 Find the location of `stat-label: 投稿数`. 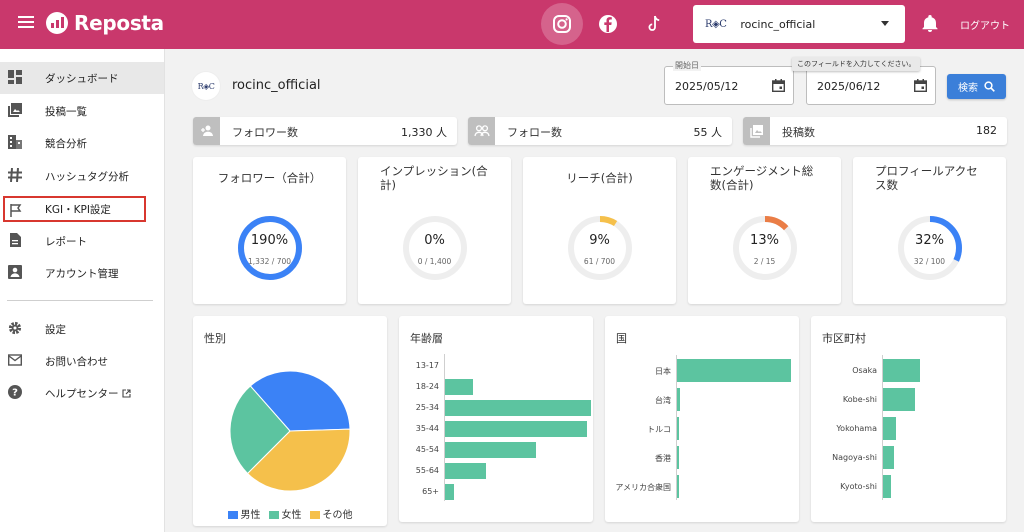

stat-label: 投稿数 is located at coordinates (798, 132).